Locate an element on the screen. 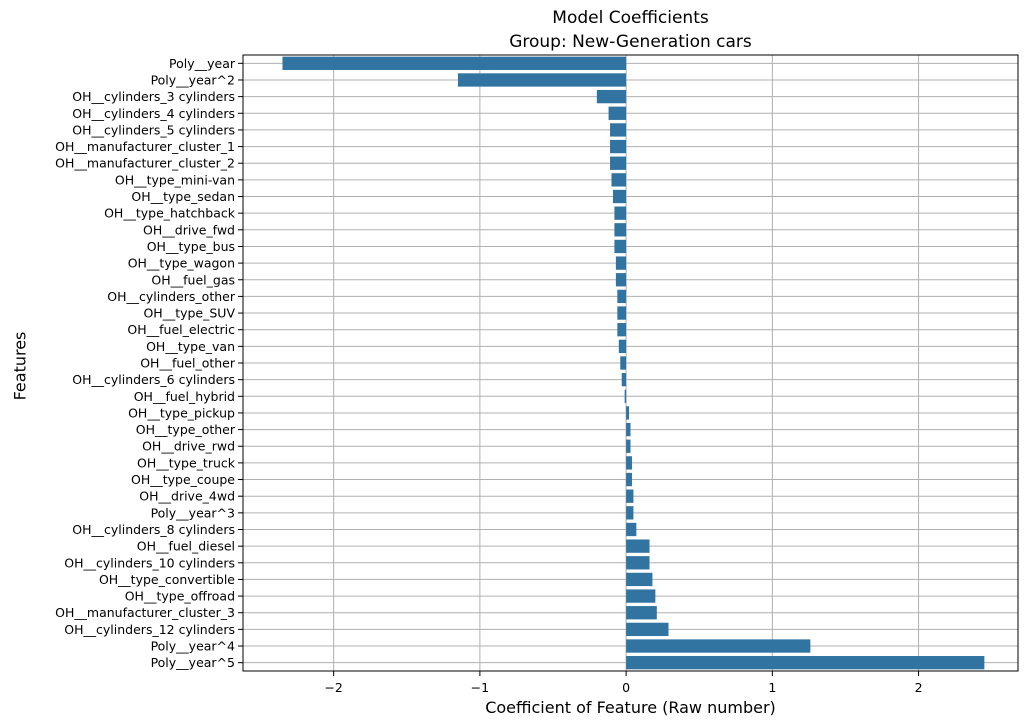 Image resolution: width=1028 pixels, height=728 pixels. x-tick-label: −1 is located at coordinates (480, 687).